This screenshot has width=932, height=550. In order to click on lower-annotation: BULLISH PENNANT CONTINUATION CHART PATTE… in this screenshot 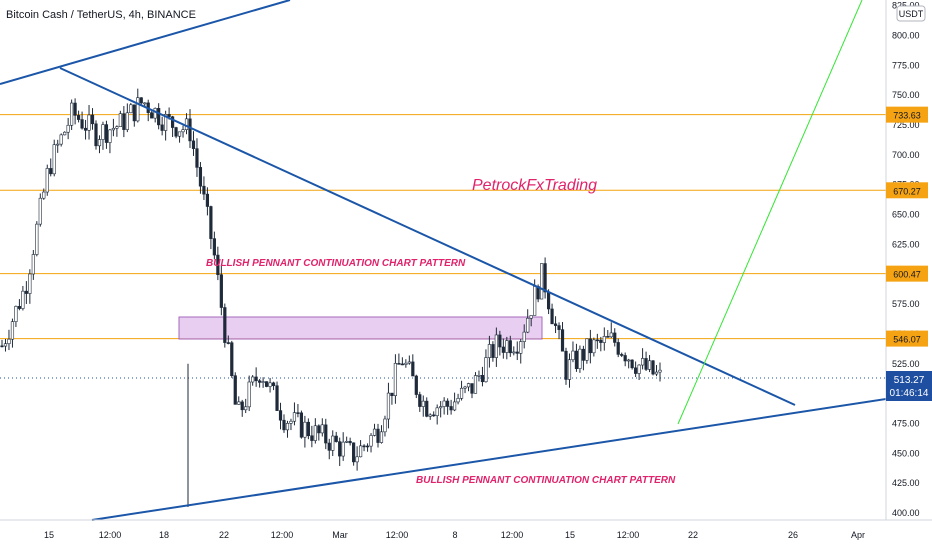, I will do `click(546, 480)`.